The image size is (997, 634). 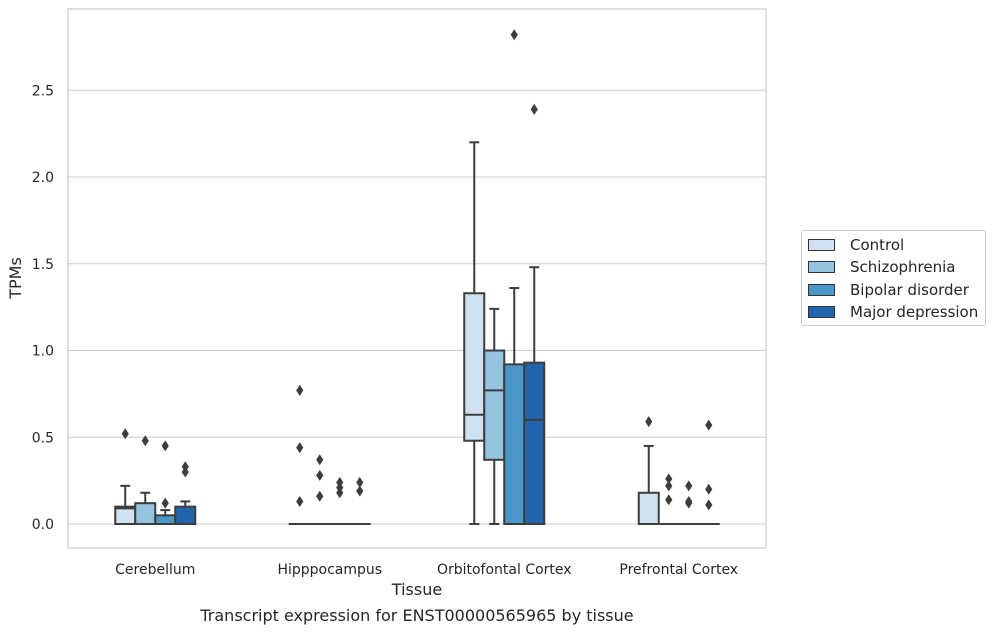 I want to click on legend-item-major-depression: Major depression, so click(x=893, y=312).